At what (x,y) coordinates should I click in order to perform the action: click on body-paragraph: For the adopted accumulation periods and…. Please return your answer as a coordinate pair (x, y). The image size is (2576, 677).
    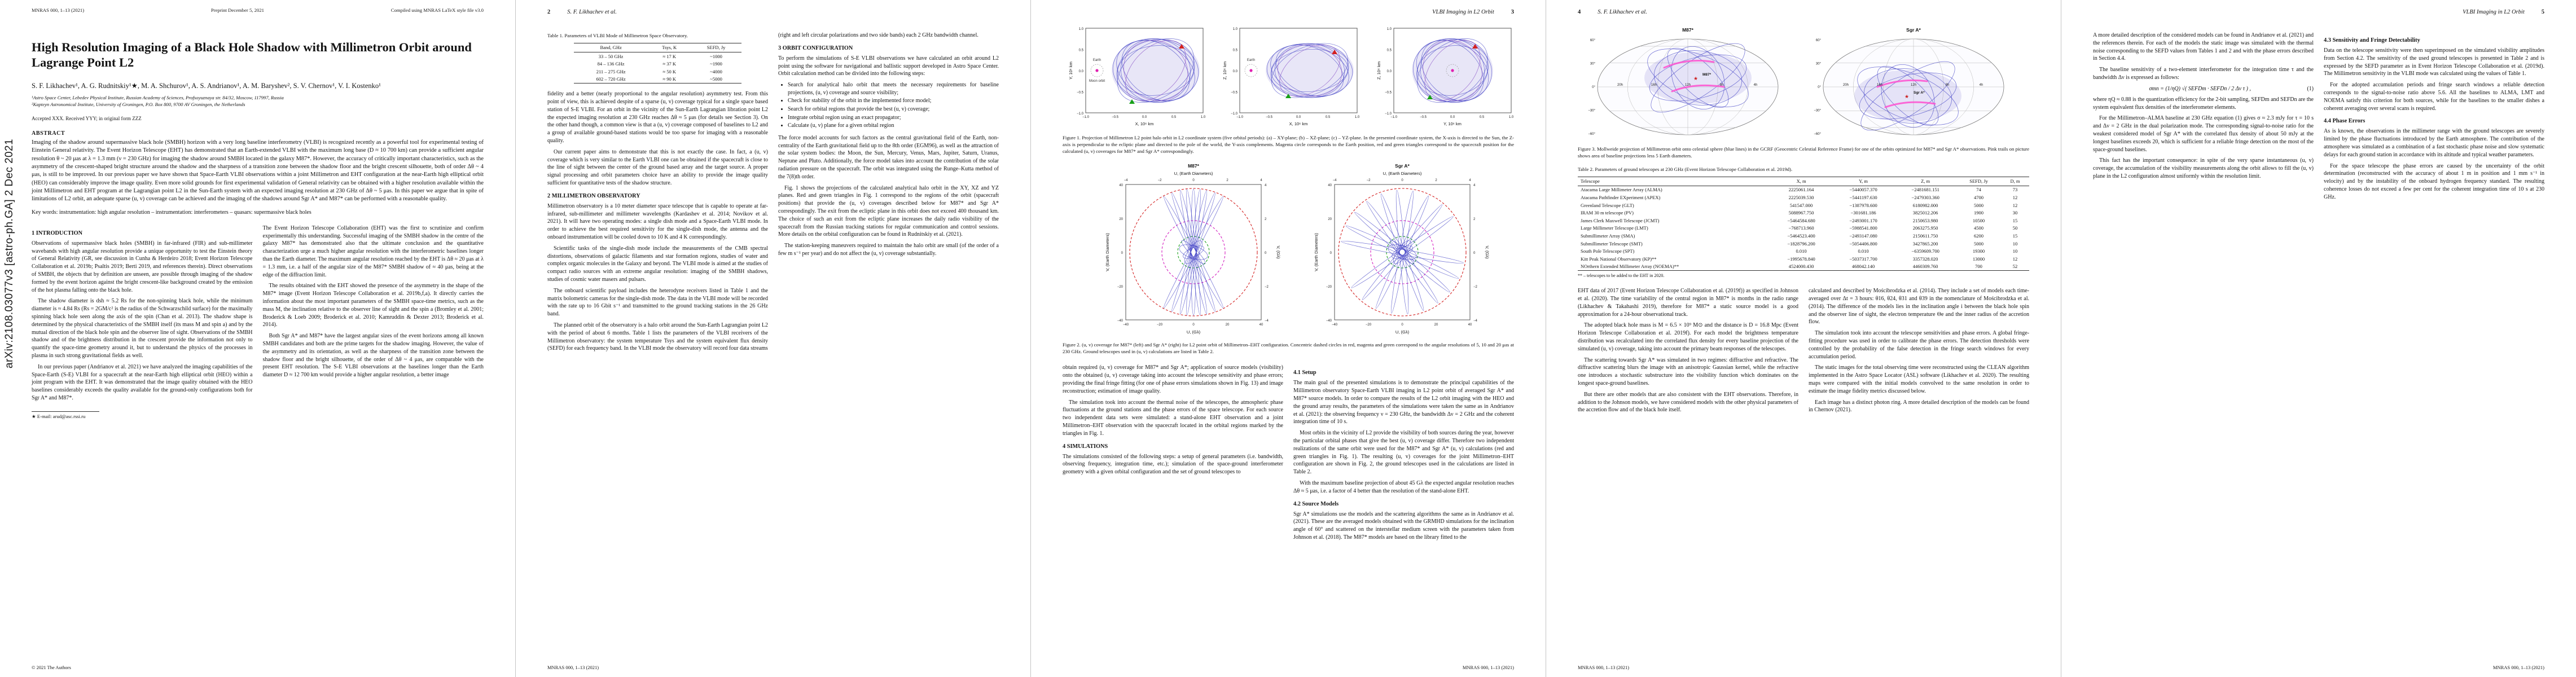
    Looking at the image, I should click on (2434, 97).